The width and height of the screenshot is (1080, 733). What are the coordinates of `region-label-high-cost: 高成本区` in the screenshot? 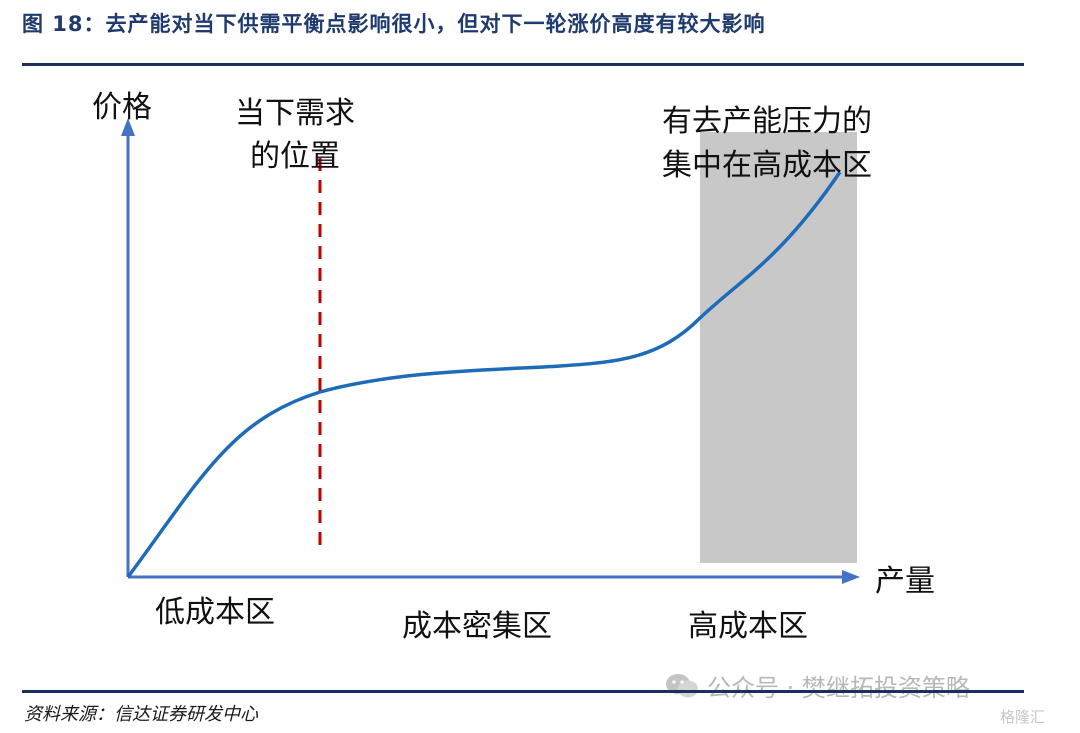 It's located at (748, 626).